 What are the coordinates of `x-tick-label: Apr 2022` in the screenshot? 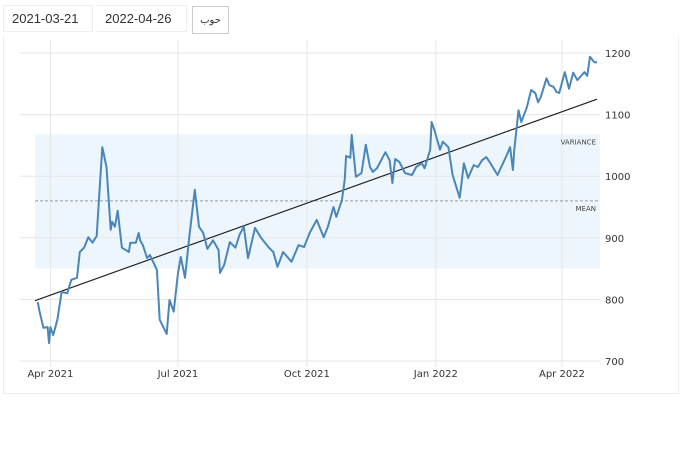 It's located at (562, 374).